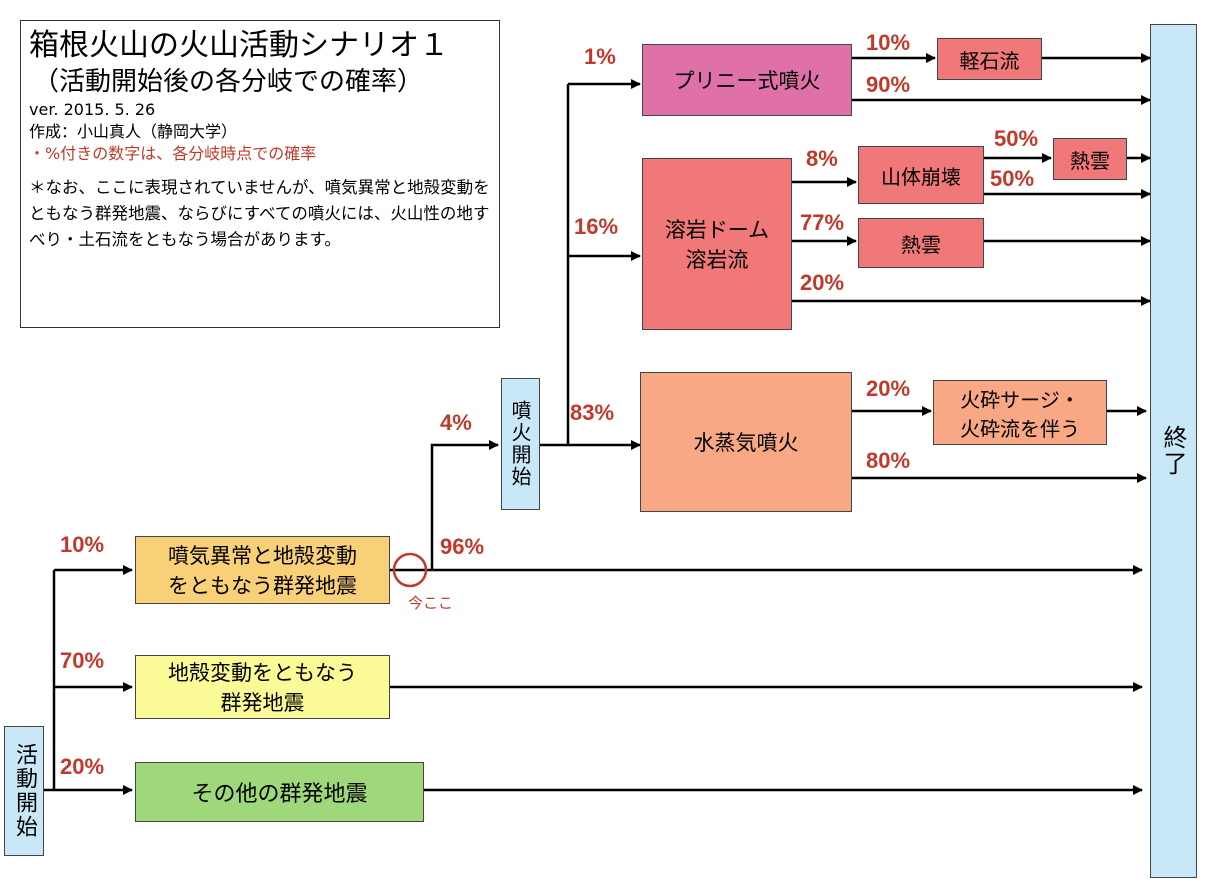 This screenshot has height=888, width=1206. Describe the element at coordinates (717, 230) in the screenshot. I see `node-lava-dome-line1: 溶岩ドーム` at that location.